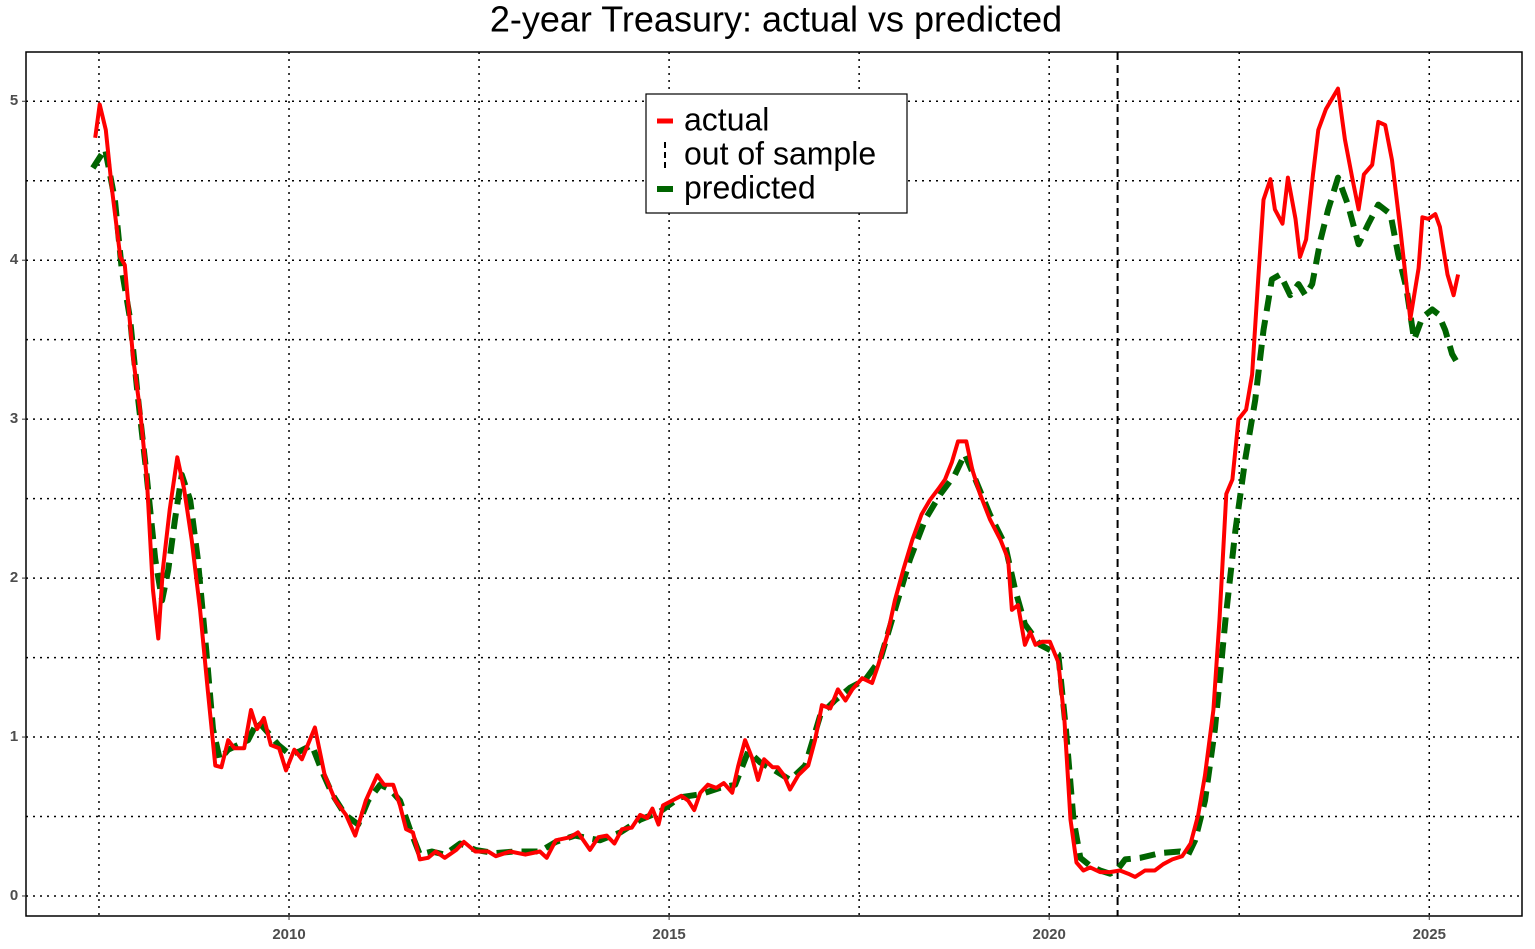 The image size is (1535, 949). What do you see at coordinates (288, 934) in the screenshot?
I see `x-tick-label: 2010` at bounding box center [288, 934].